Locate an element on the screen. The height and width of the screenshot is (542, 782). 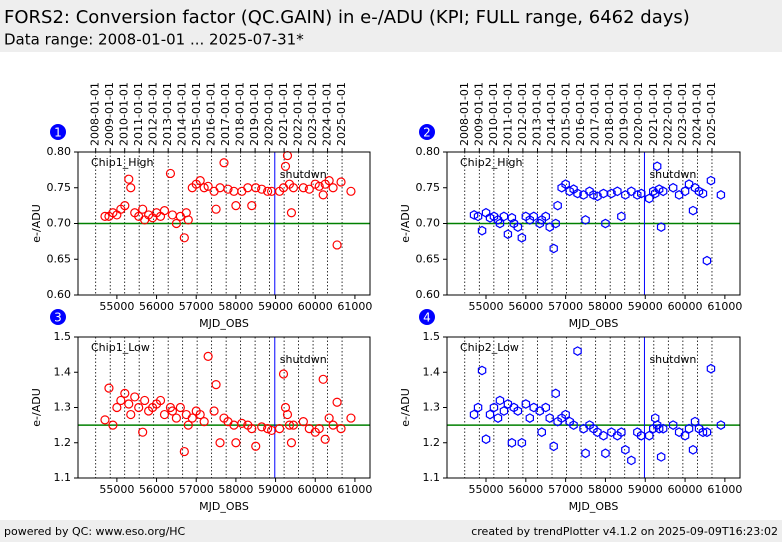
top-tick-label: 2016-01-01 is located at coordinates (211, 114).